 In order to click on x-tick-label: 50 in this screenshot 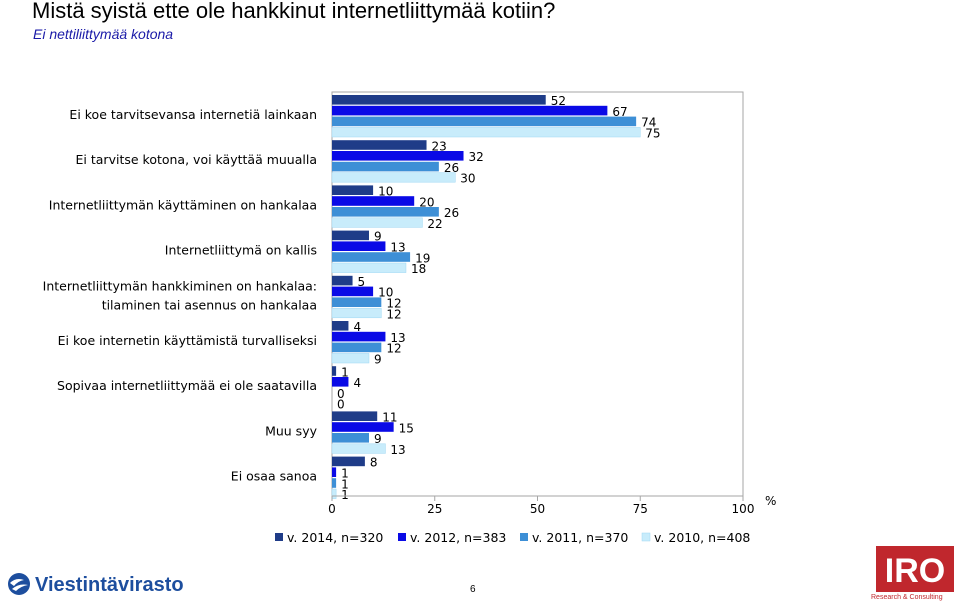, I will do `click(537, 509)`.